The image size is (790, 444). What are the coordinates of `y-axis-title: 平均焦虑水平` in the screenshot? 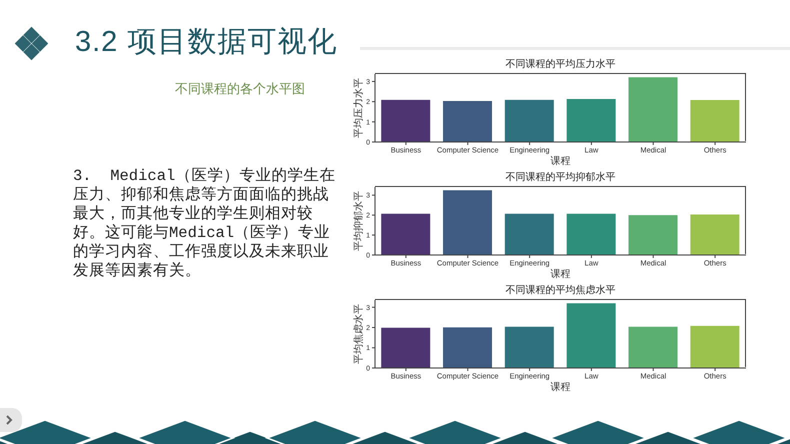 It's located at (358, 334).